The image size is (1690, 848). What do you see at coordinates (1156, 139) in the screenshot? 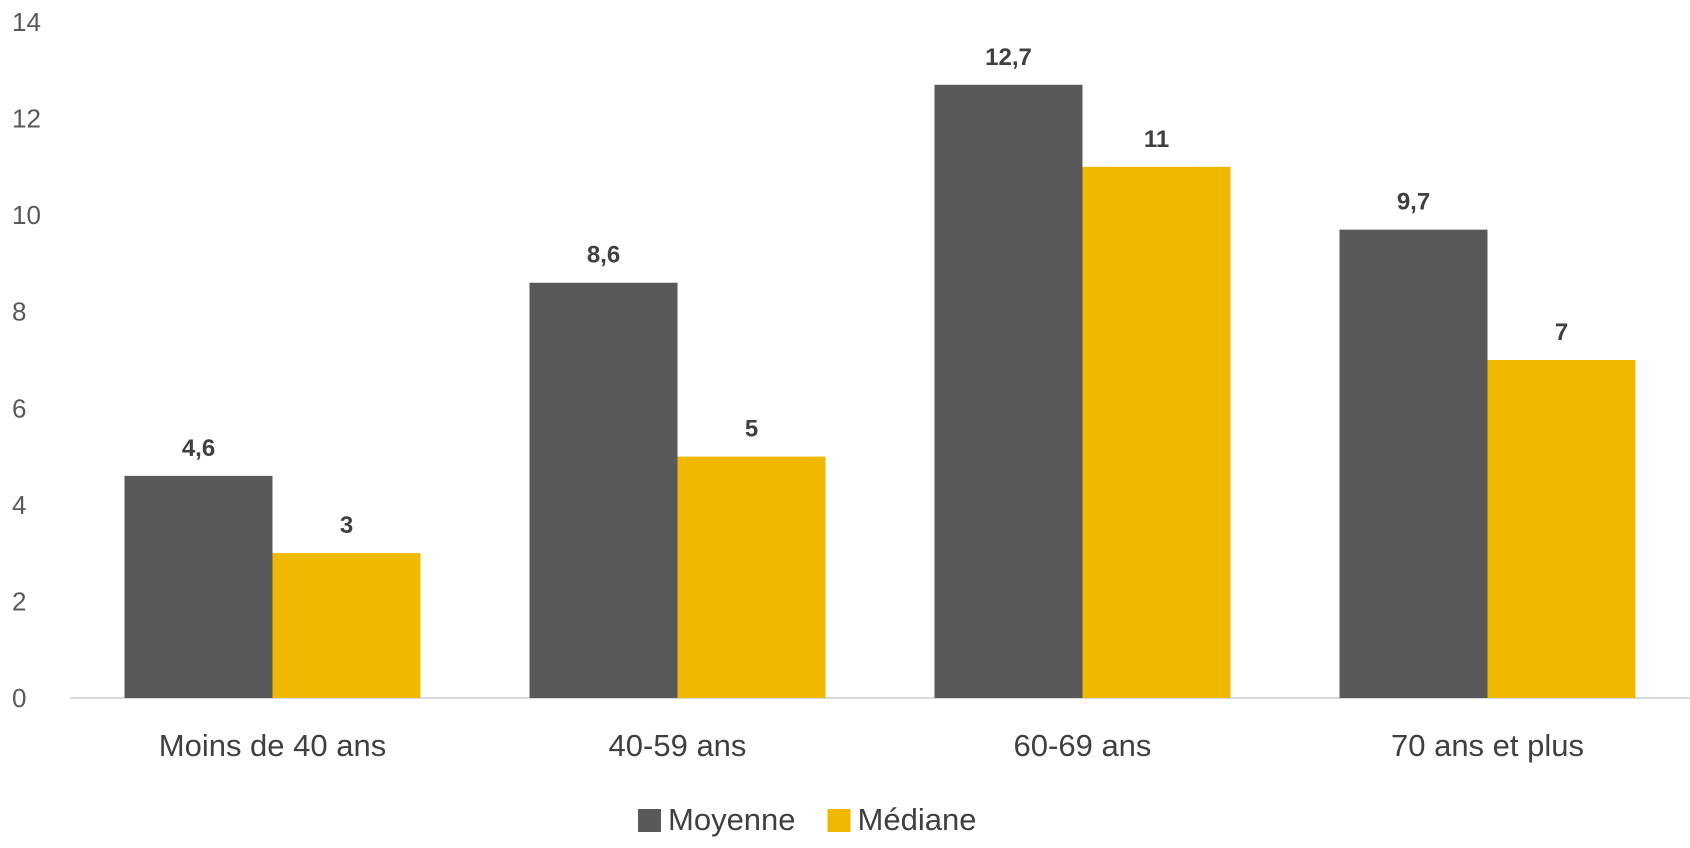
I see `data-label-1-2: 11` at bounding box center [1156, 139].